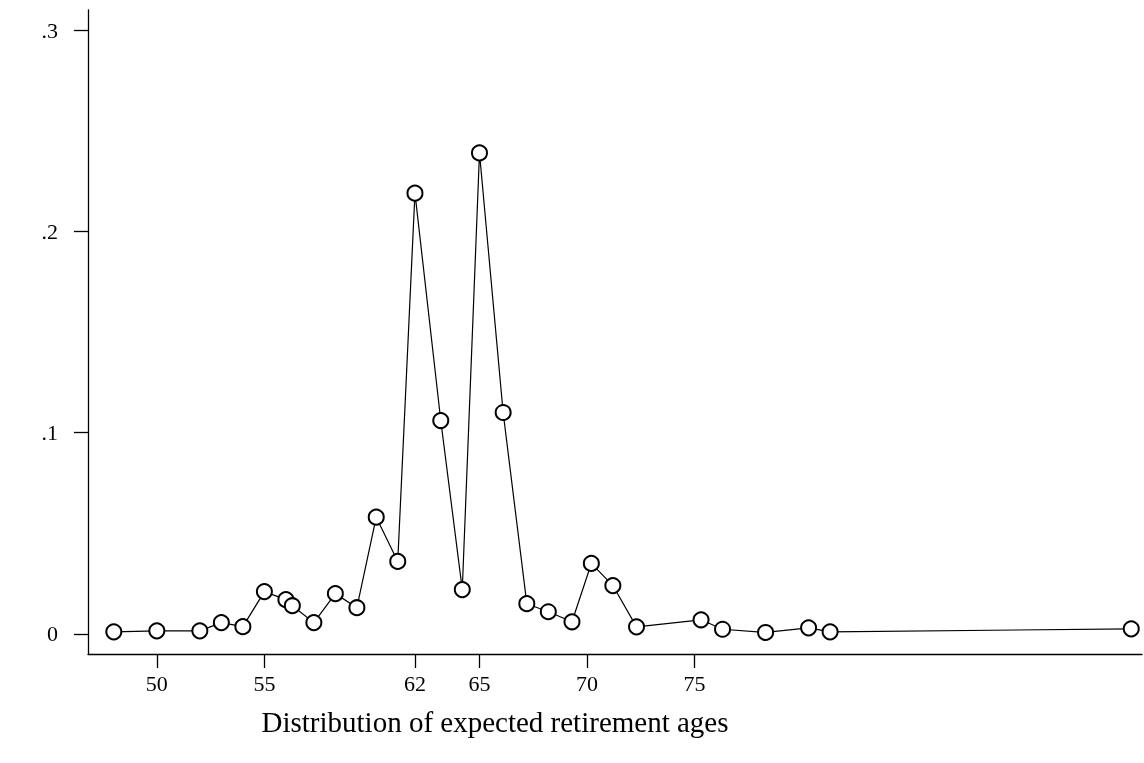  I want to click on x-tick-label: 75, so click(694, 683).